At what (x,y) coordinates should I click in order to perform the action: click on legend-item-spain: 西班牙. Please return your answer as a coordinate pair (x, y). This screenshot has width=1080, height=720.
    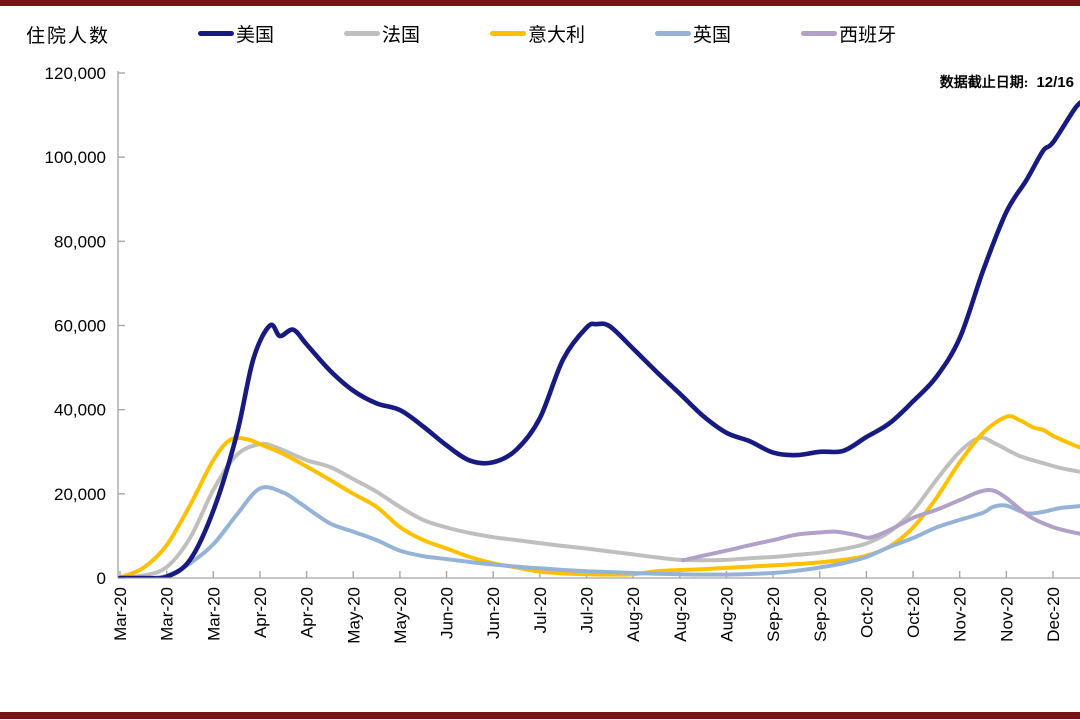
    Looking at the image, I should click on (848, 33).